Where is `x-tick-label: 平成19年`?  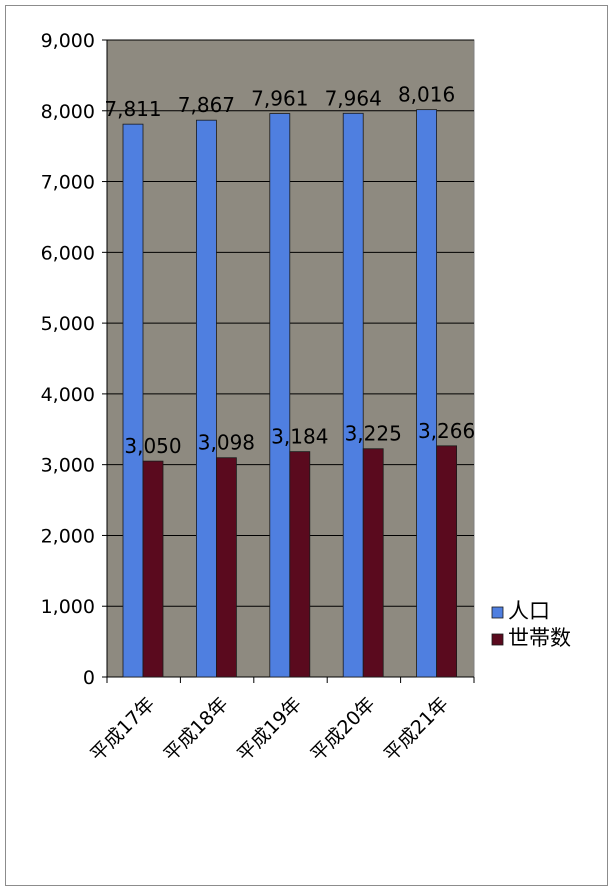 x-tick-label: 平成19年 is located at coordinates (269, 729).